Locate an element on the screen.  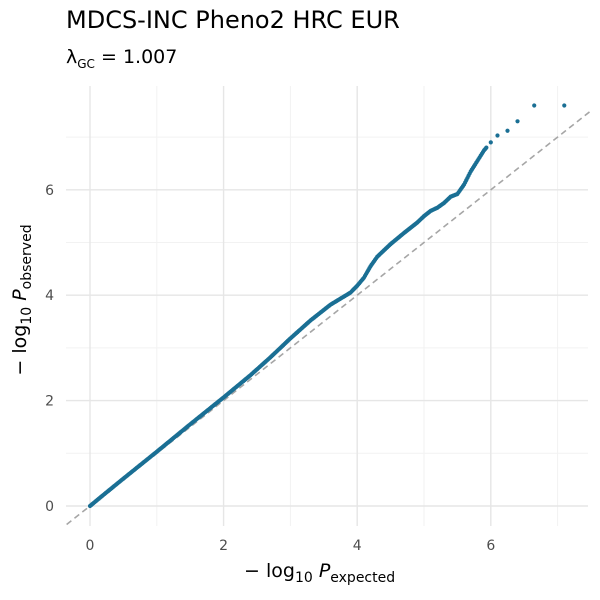
x-label-log: − log is located at coordinates (269, 571).